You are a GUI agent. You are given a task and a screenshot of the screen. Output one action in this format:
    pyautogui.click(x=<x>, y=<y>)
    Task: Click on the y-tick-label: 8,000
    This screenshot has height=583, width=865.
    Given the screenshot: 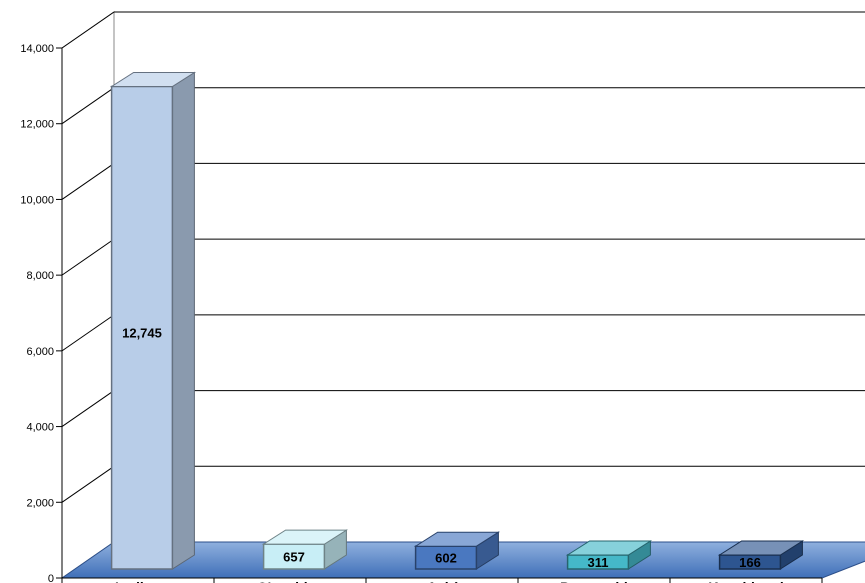 What is the action you would take?
    pyautogui.click(x=40, y=276)
    